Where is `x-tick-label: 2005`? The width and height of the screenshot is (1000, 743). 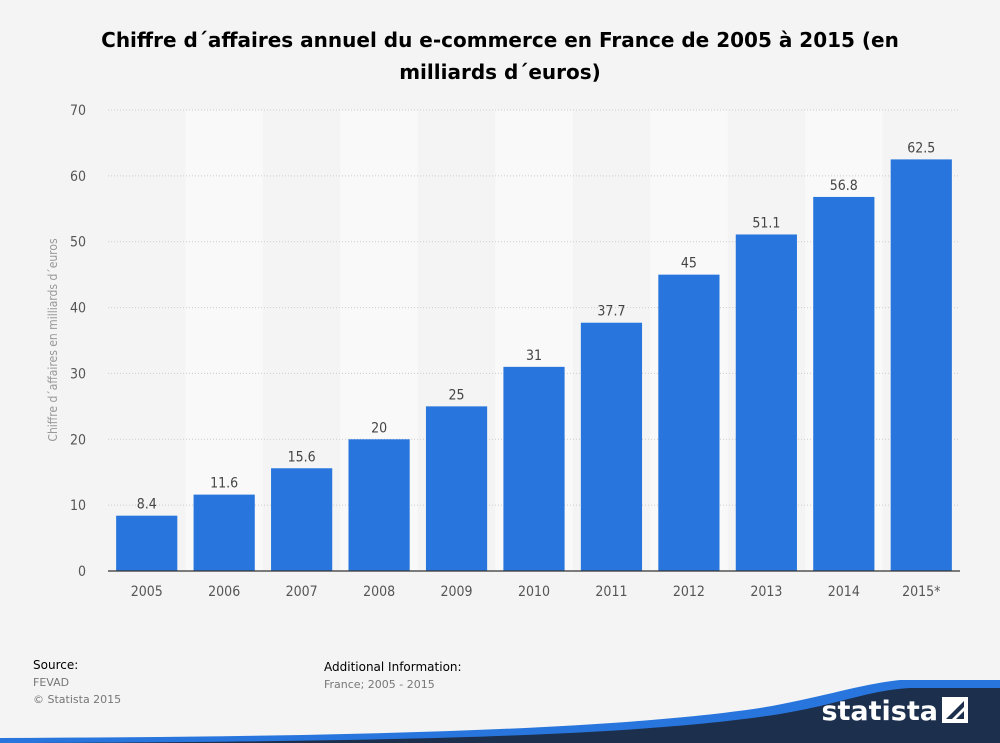 x-tick-label: 2005 is located at coordinates (147, 592).